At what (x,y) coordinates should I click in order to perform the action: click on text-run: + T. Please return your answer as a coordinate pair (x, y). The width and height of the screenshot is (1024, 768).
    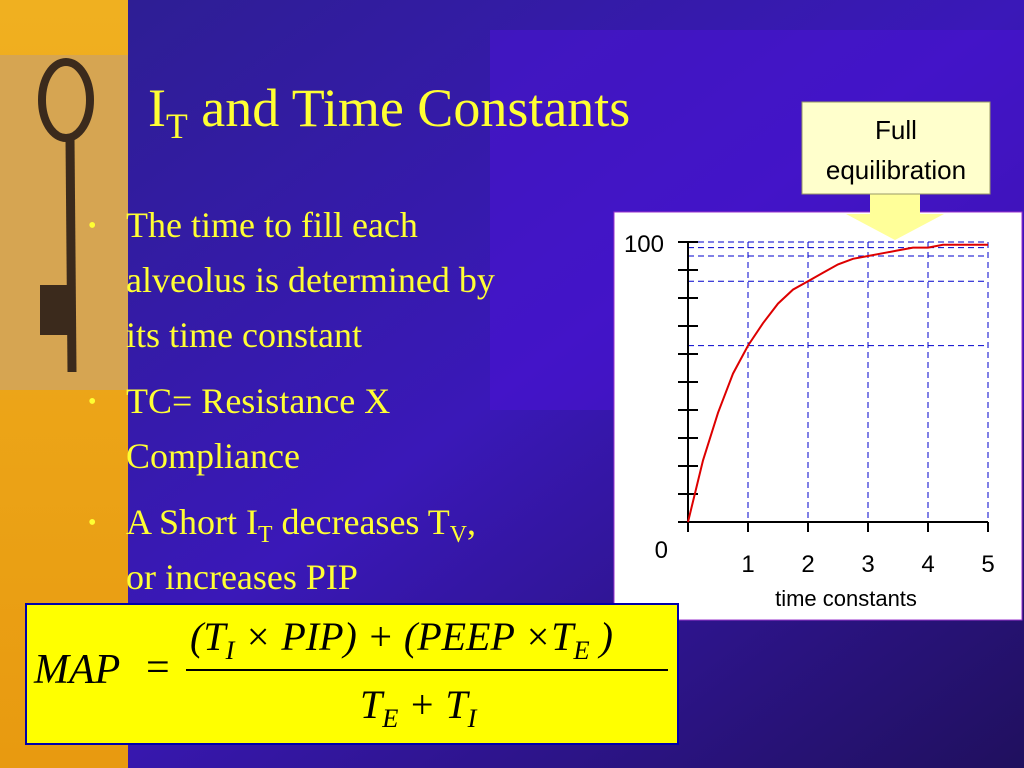
    Looking at the image, I should click on (434, 704).